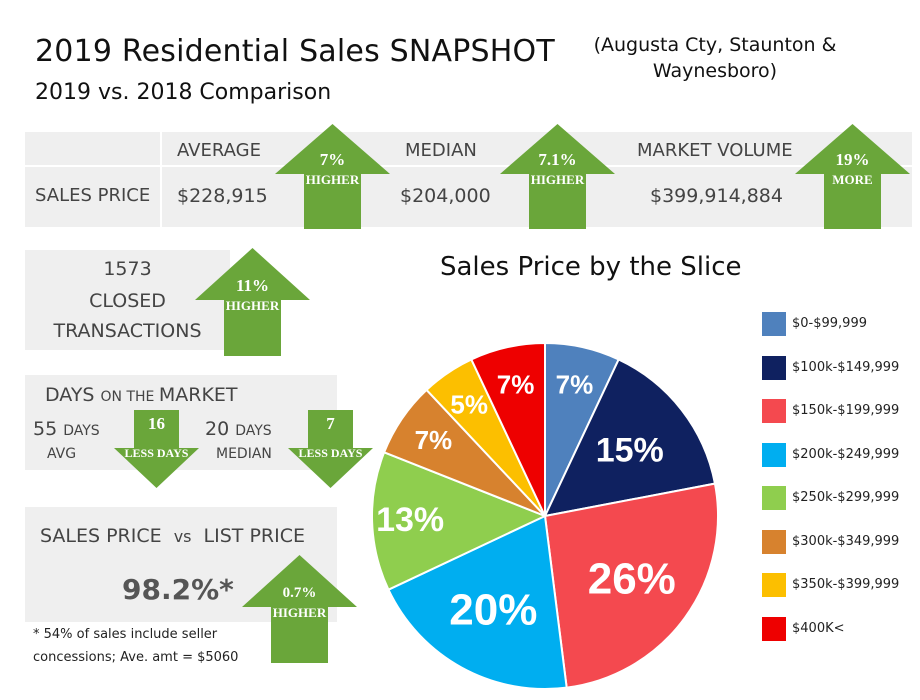  I want to click on avg-days-value: 55 DAYS, so click(66, 429).